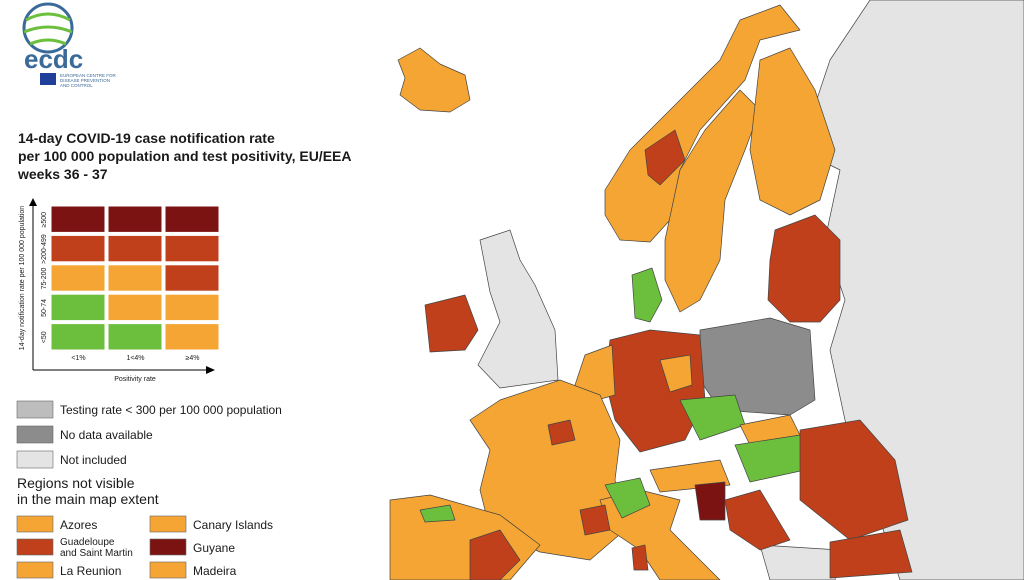  Describe the element at coordinates (135, 379) in the screenshot. I see `x-axis-label: Positivity rate` at that location.